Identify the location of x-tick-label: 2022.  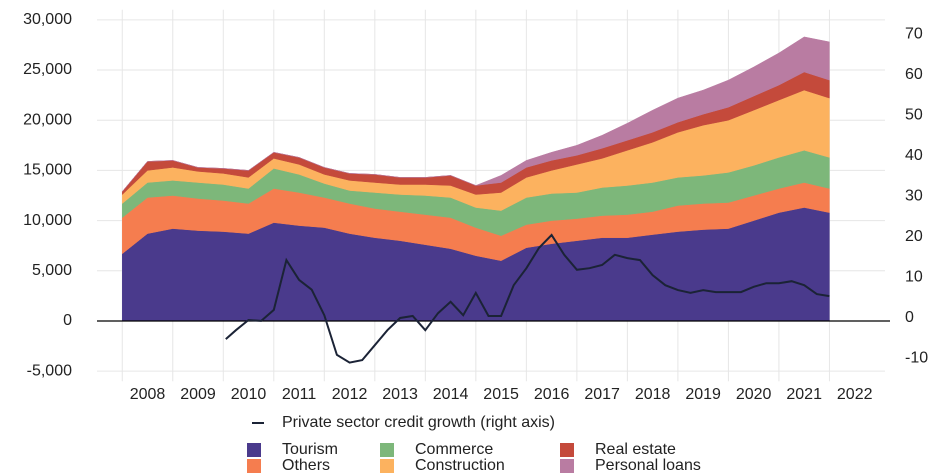
(855, 394).